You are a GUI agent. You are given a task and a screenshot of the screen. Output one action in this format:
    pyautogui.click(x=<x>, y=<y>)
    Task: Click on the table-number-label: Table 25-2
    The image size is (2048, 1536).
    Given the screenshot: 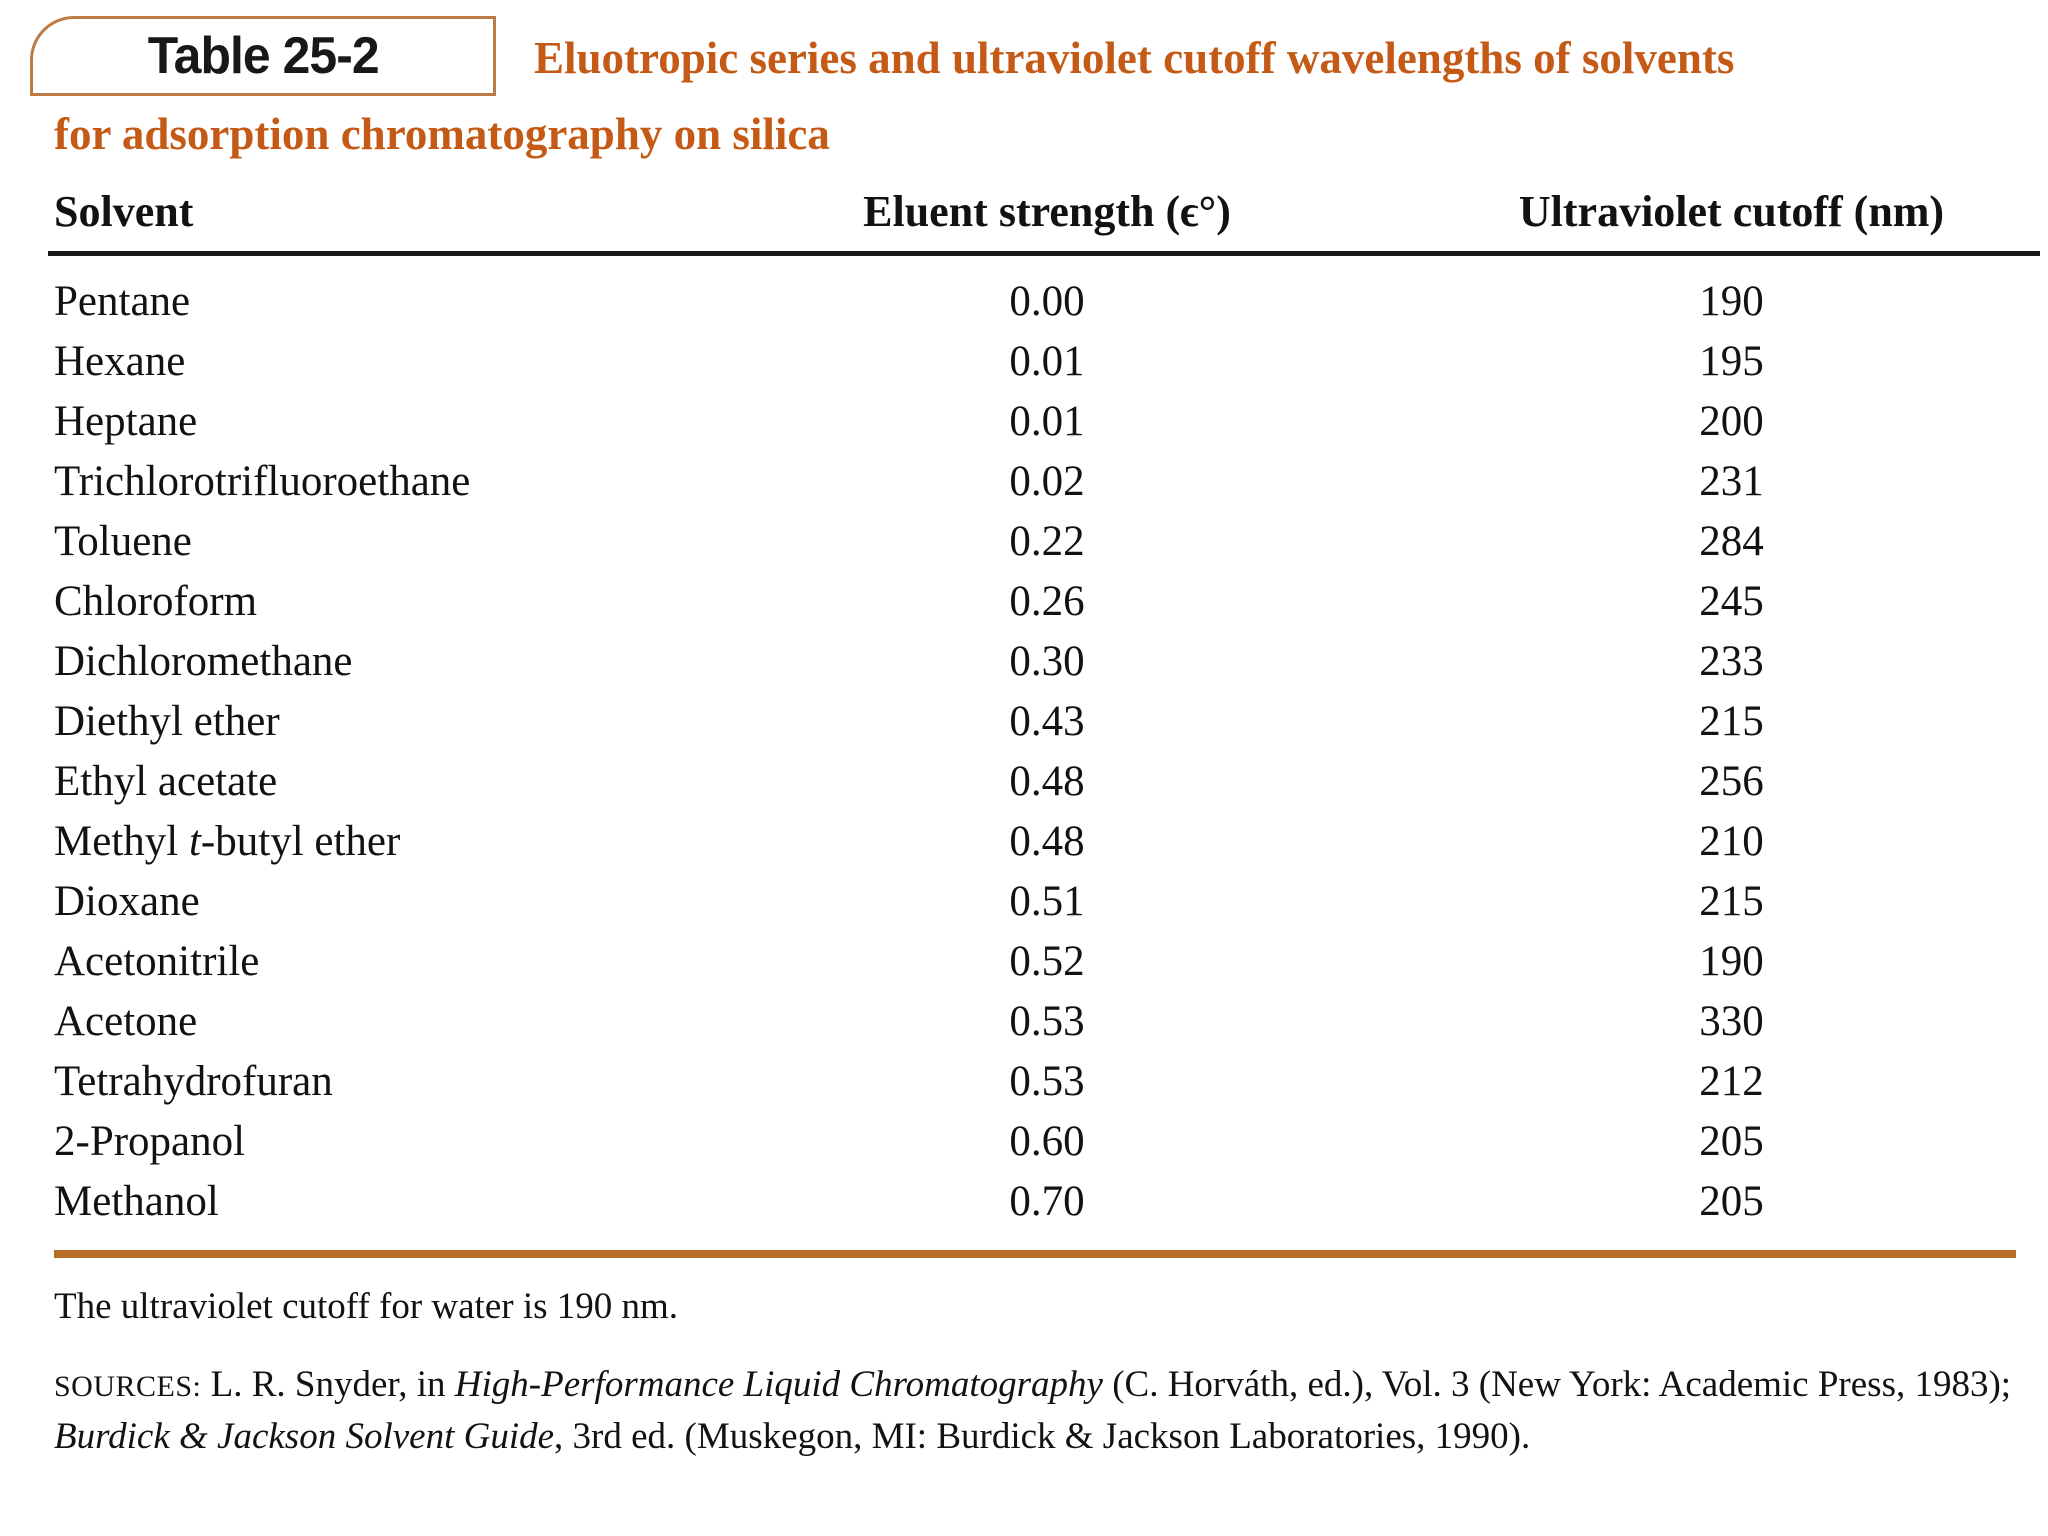 What is the action you would take?
    pyautogui.click(x=263, y=56)
    